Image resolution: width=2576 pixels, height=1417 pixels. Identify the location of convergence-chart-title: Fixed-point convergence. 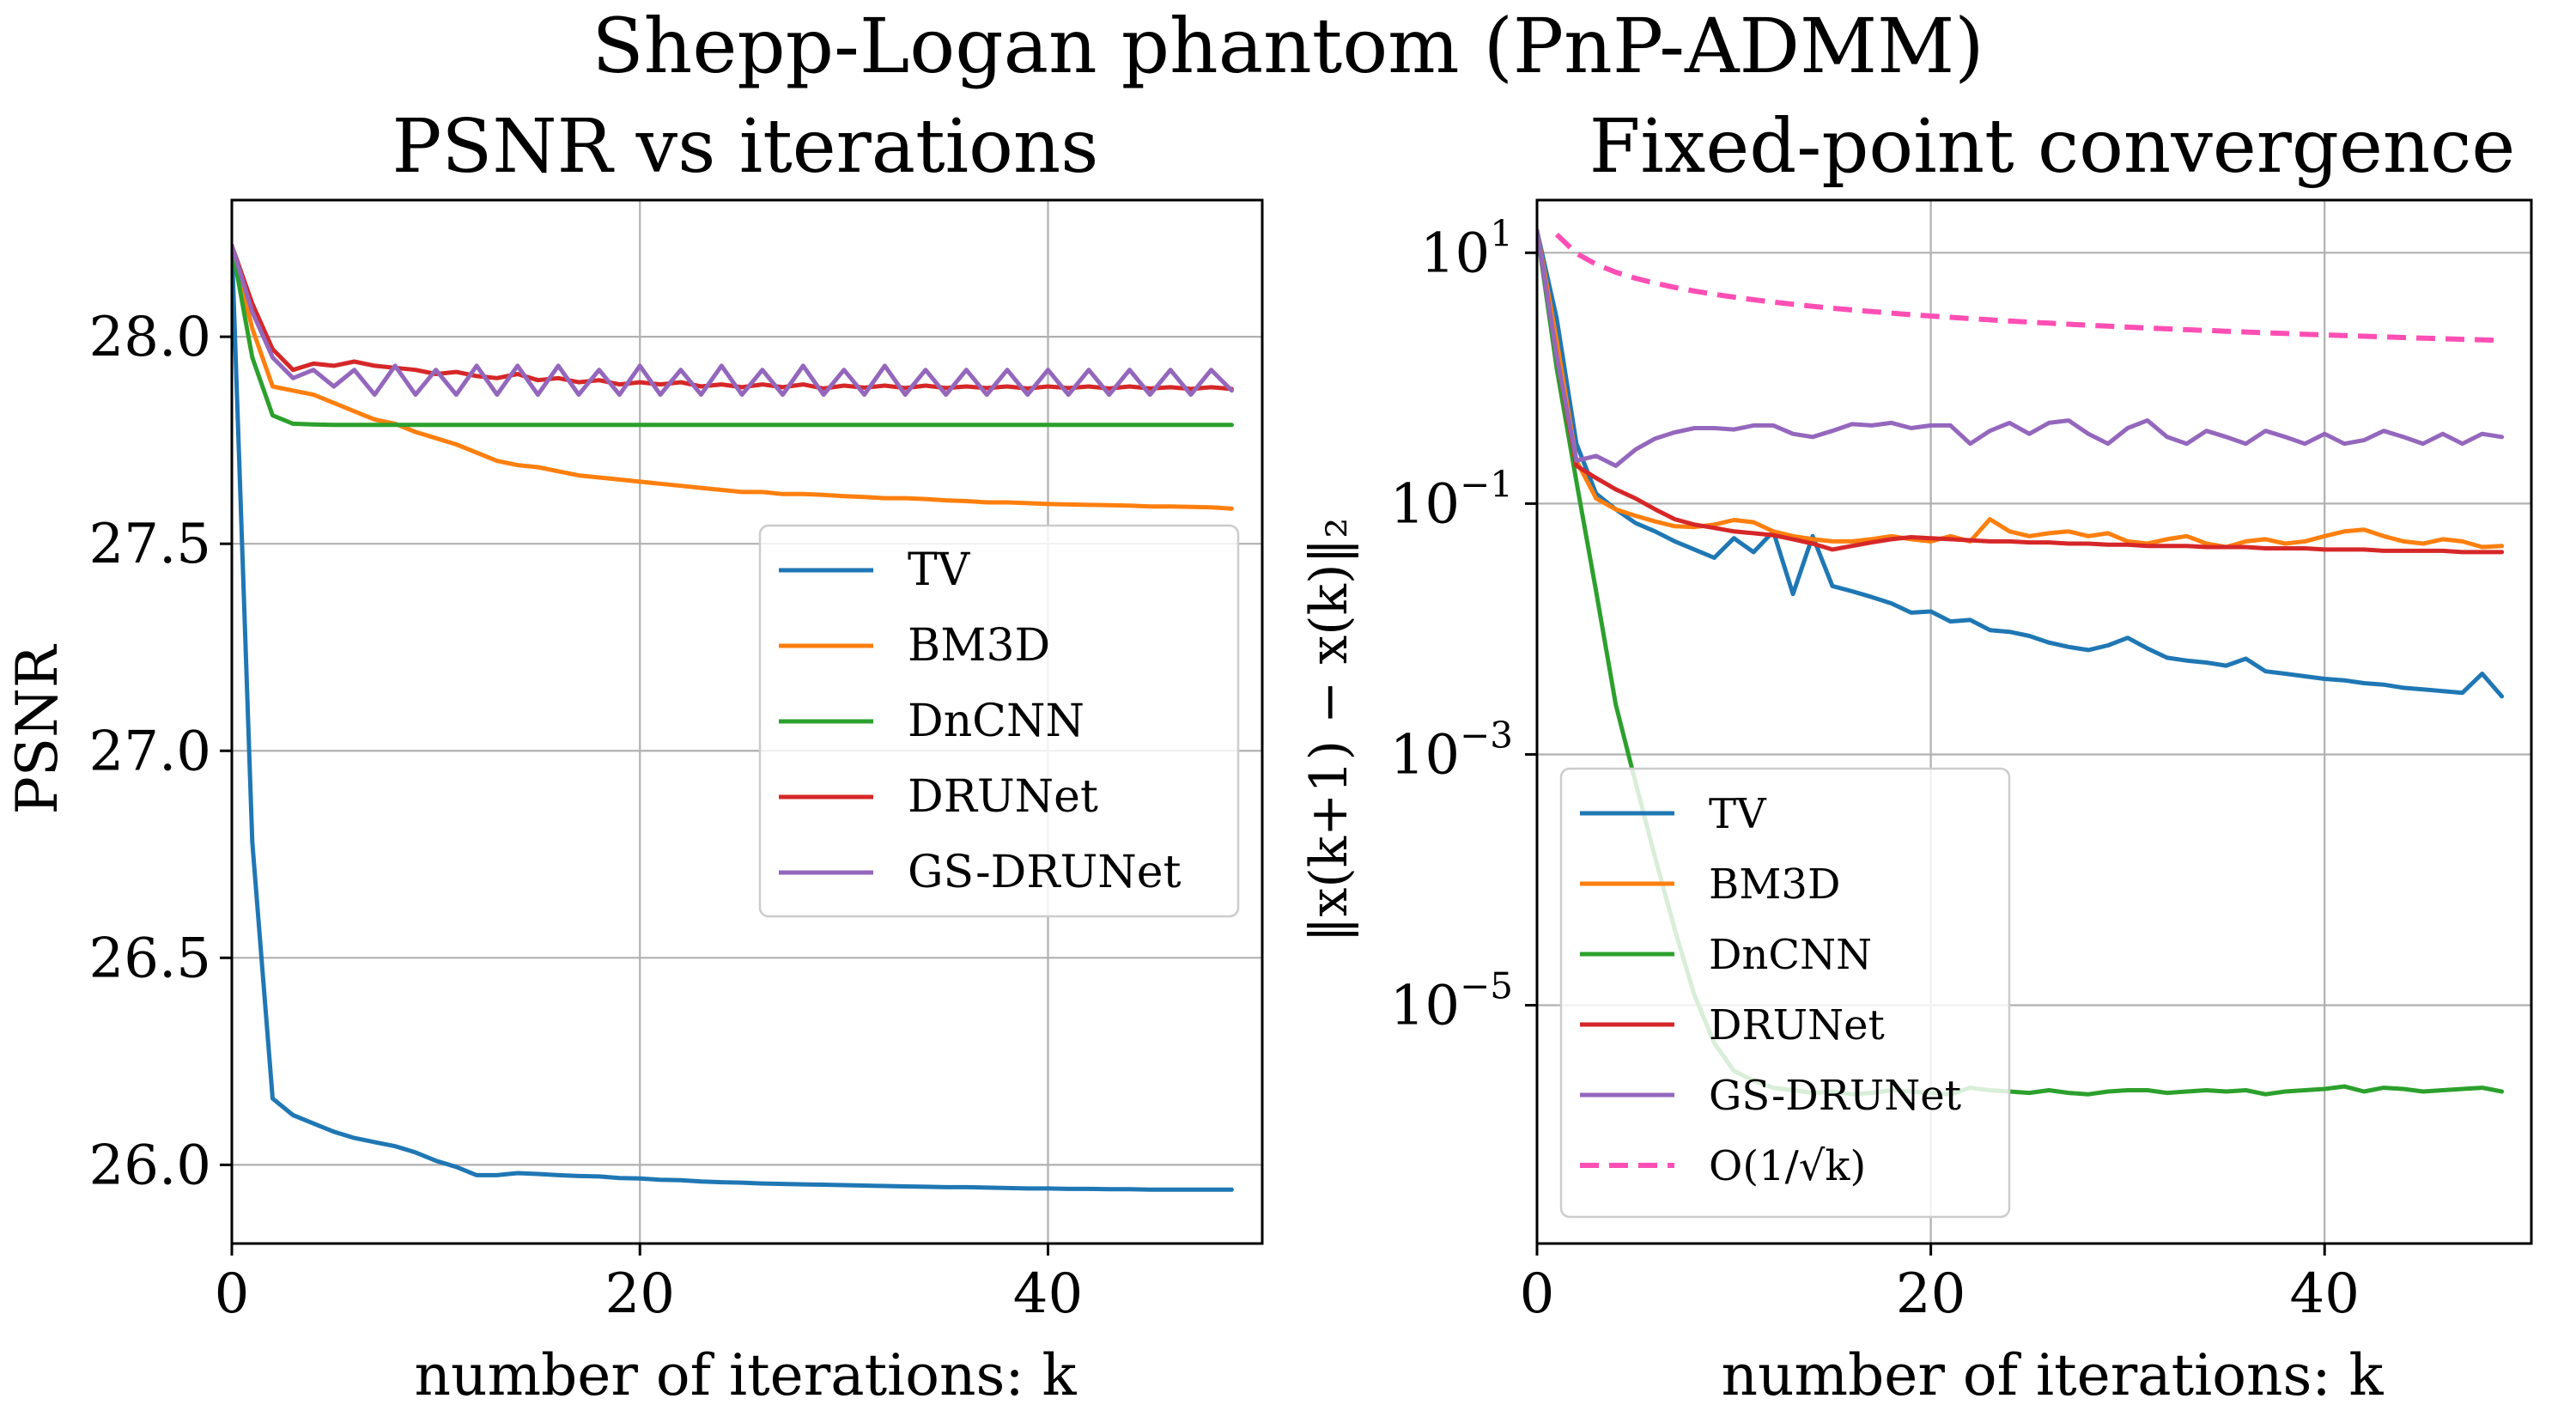
(2053, 147).